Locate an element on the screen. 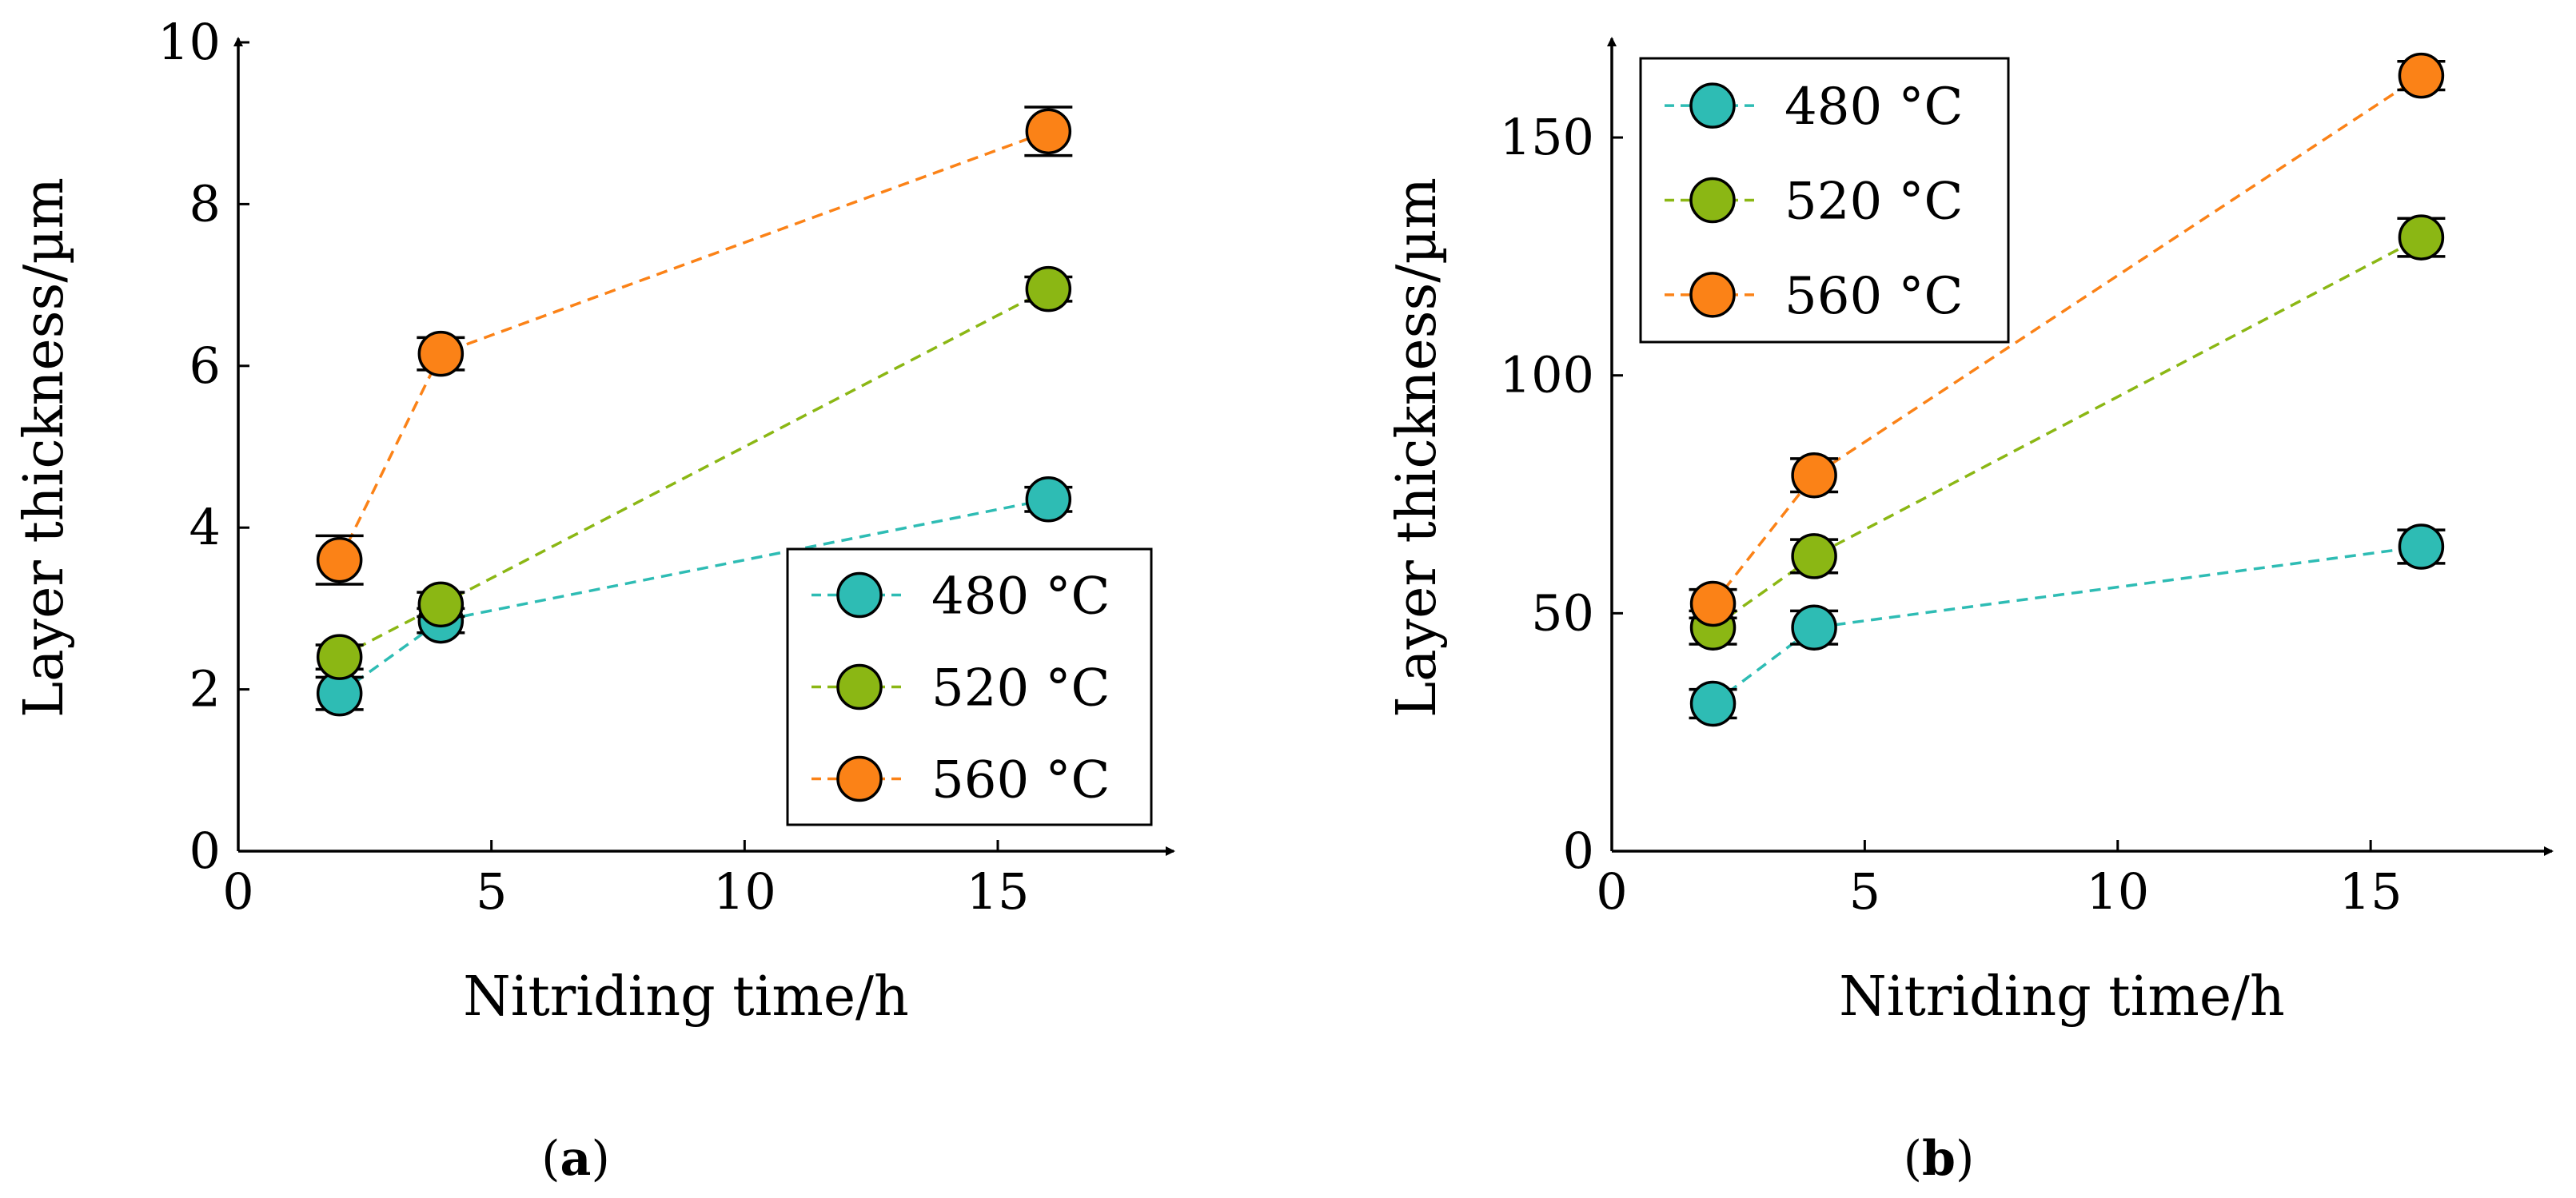  y-tick-label: 2 is located at coordinates (205, 689).